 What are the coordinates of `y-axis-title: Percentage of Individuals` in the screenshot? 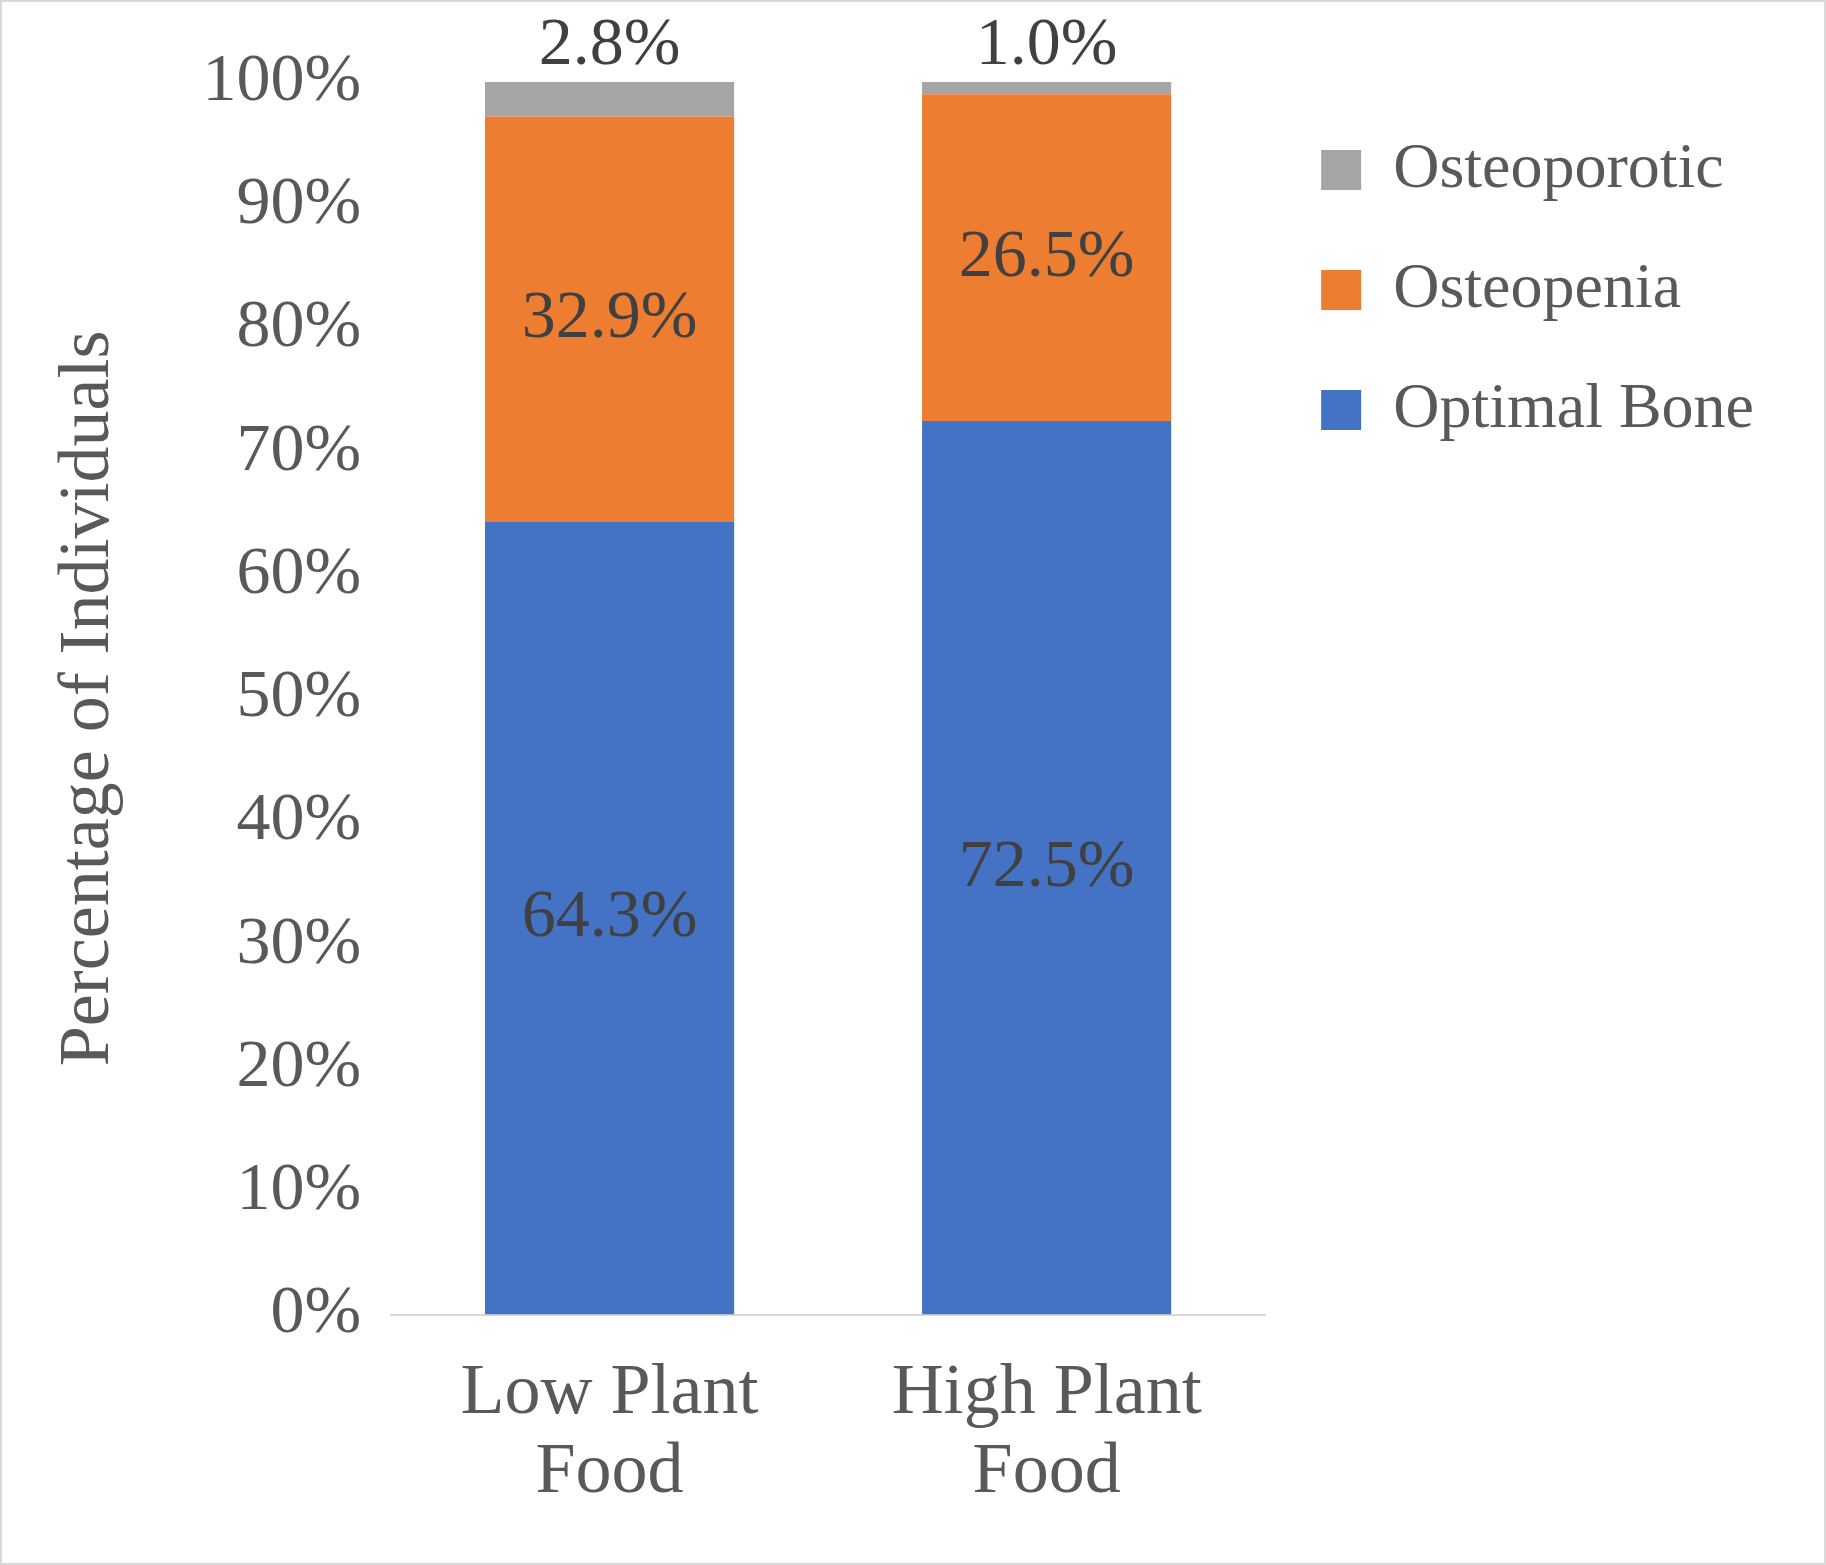 It's located at (84, 698).